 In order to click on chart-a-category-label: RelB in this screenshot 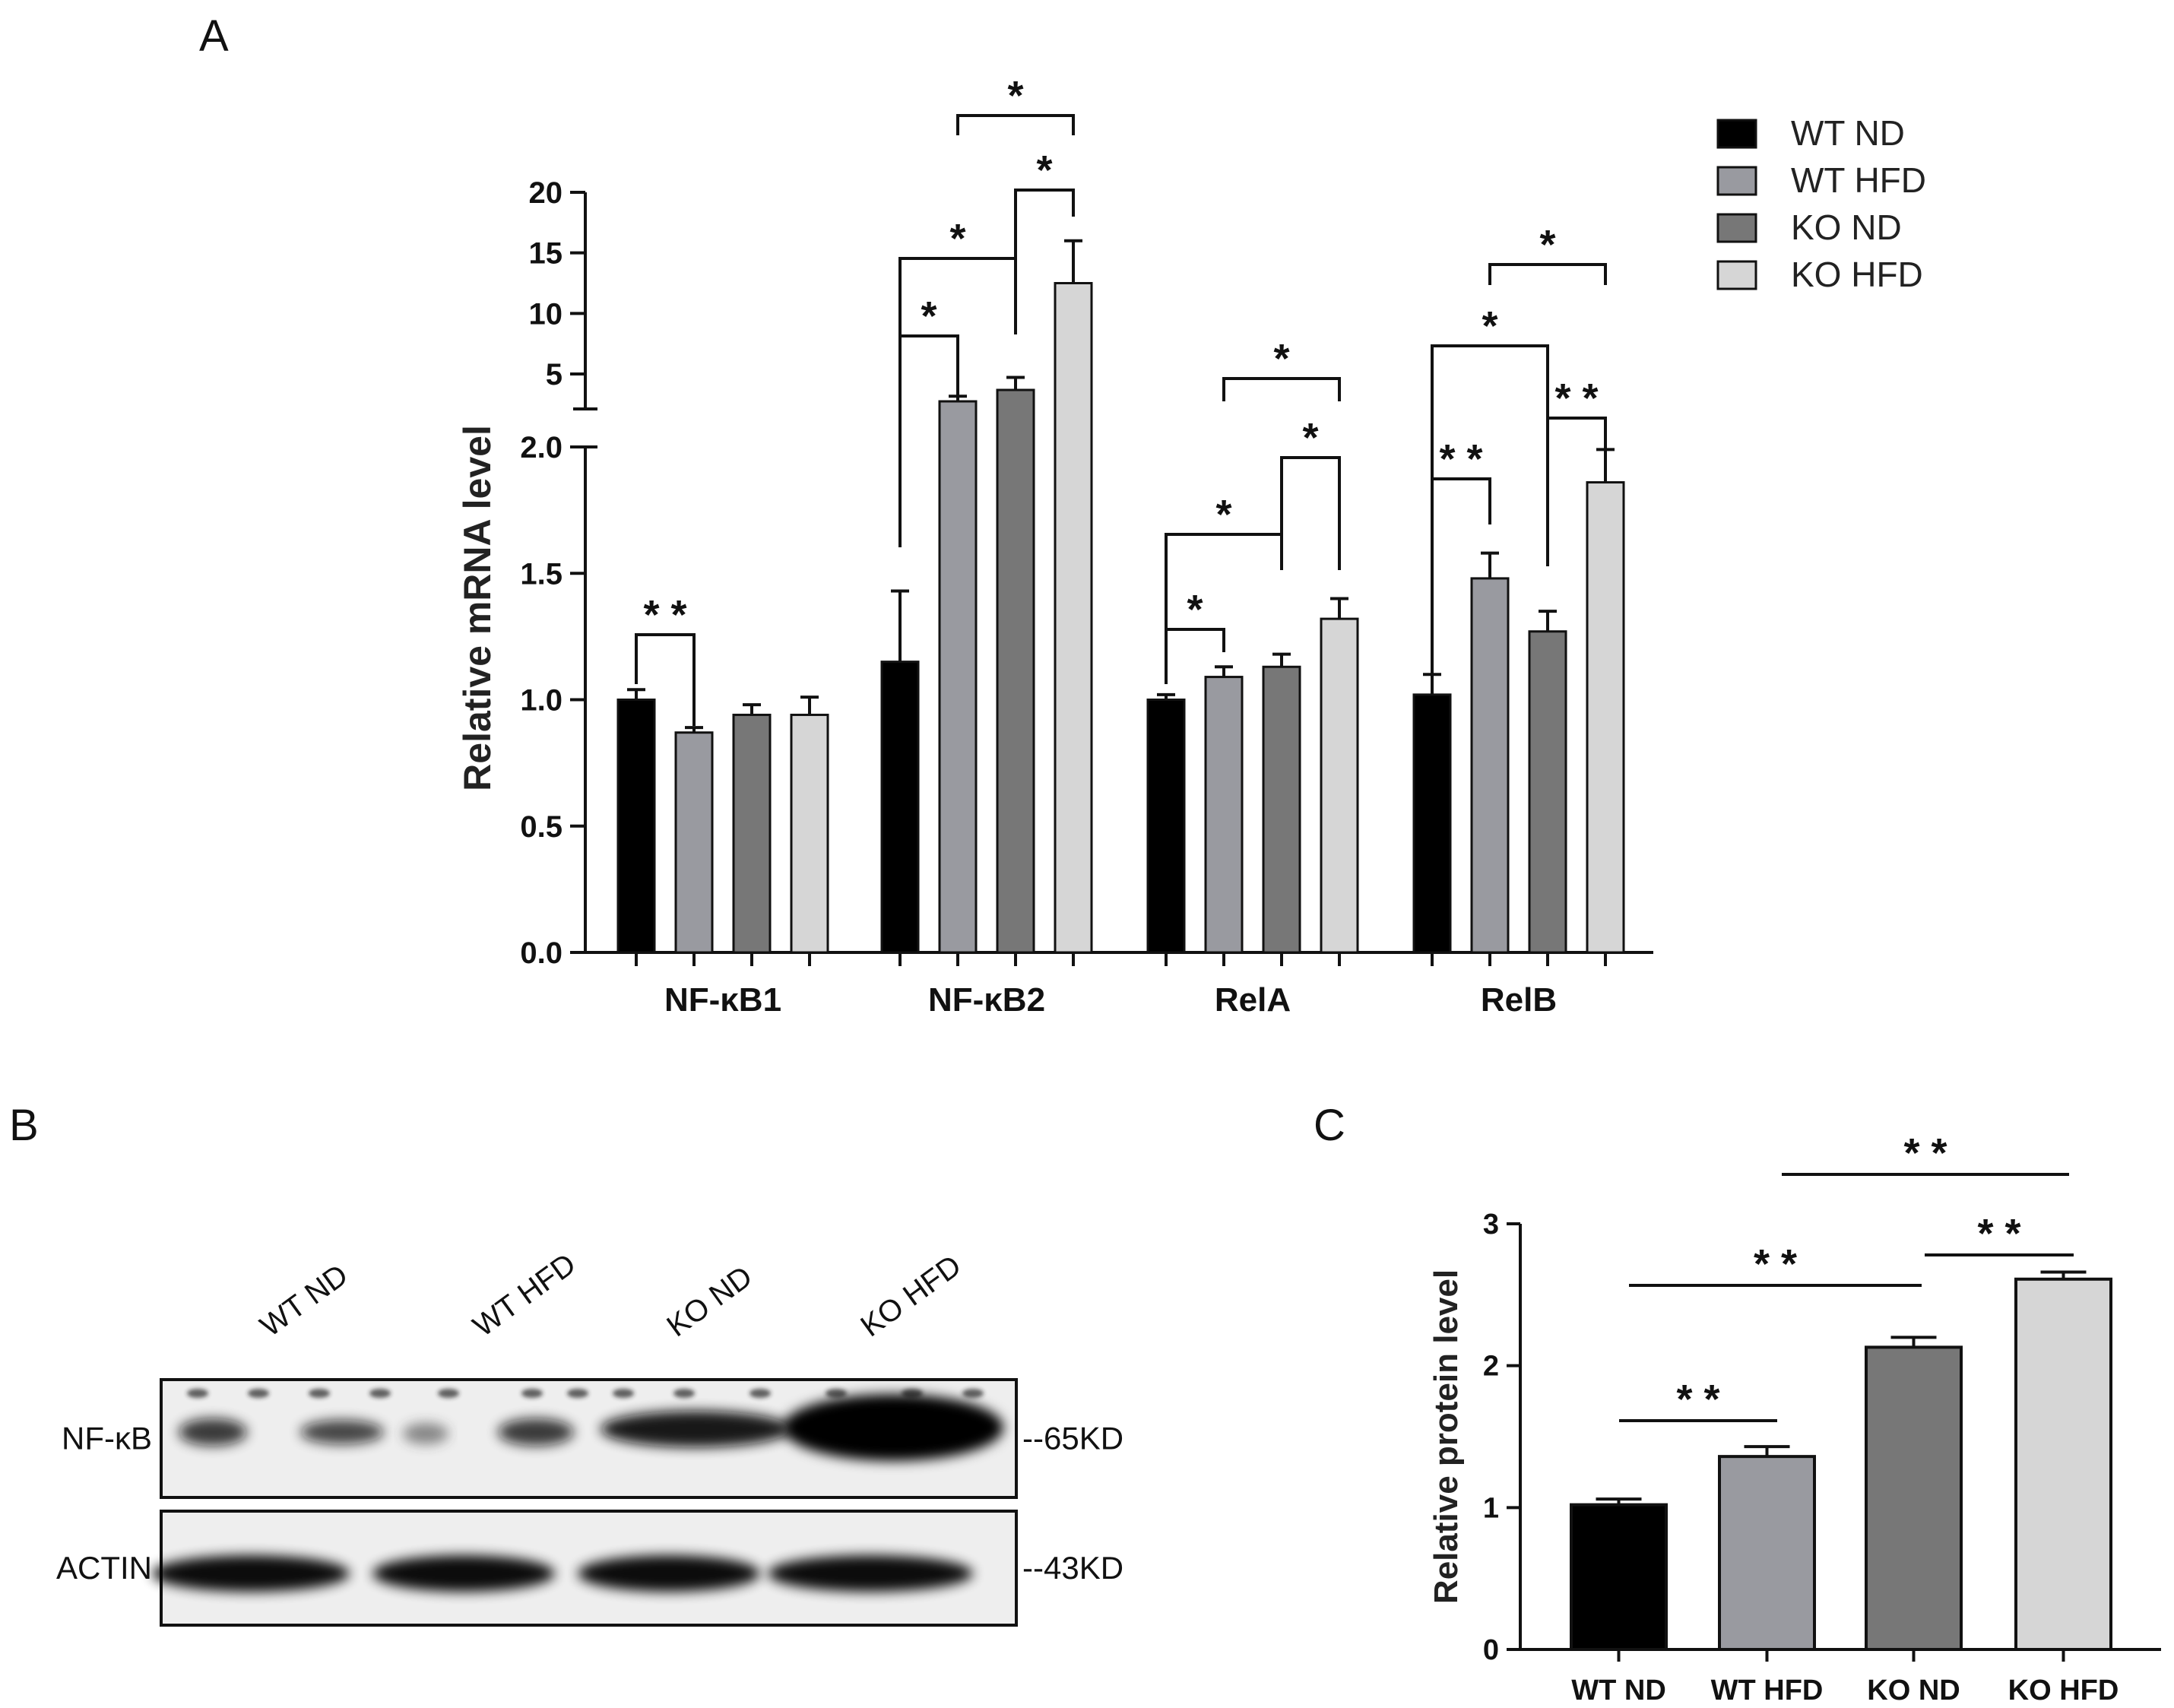, I will do `click(1519, 1000)`.